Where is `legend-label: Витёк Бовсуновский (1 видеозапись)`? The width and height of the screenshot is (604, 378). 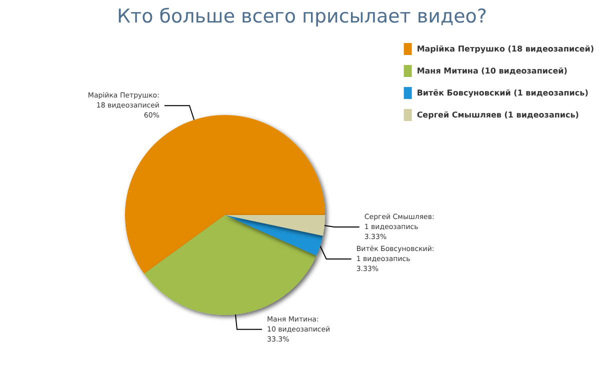 legend-label: Витёк Бовсуновский (1 видеозапись) is located at coordinates (502, 93).